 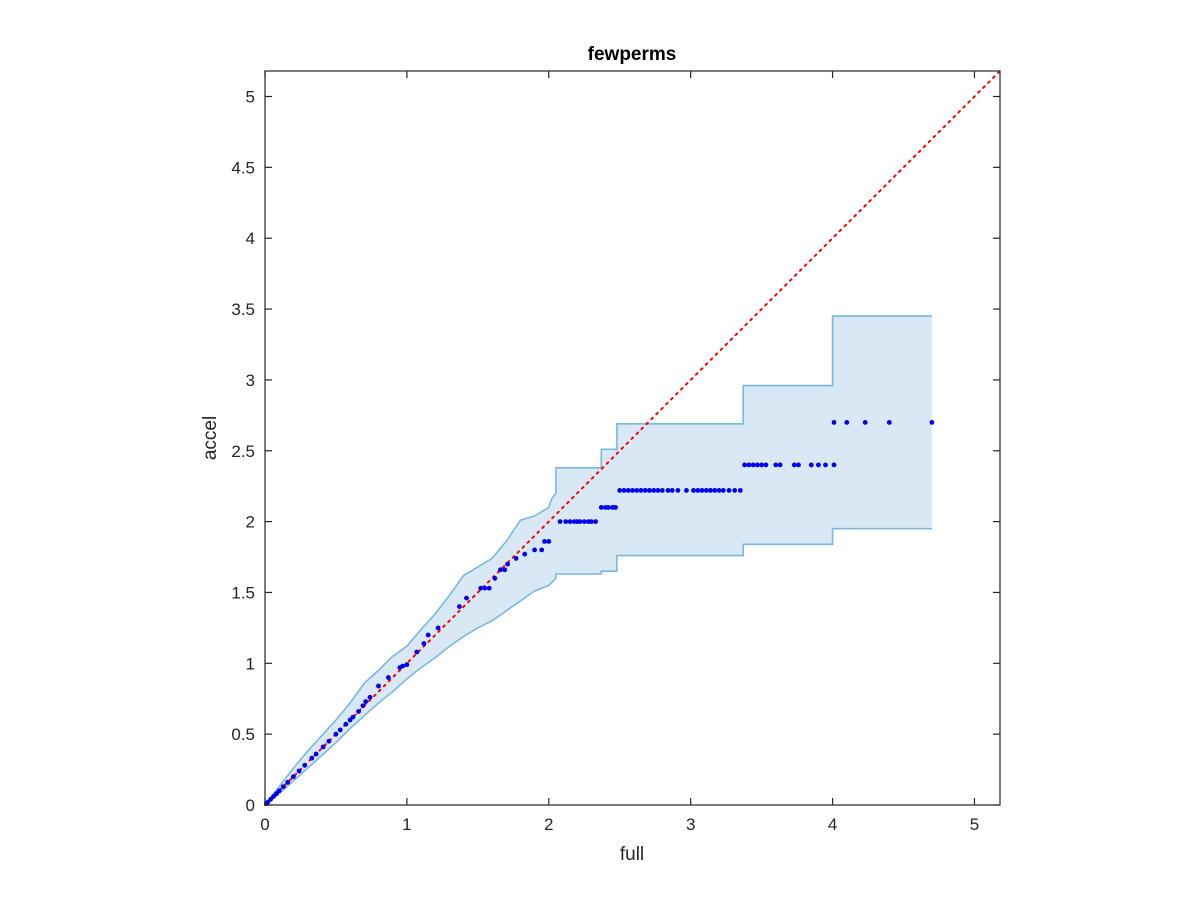 I want to click on y-tick-label: 3, so click(x=250, y=380).